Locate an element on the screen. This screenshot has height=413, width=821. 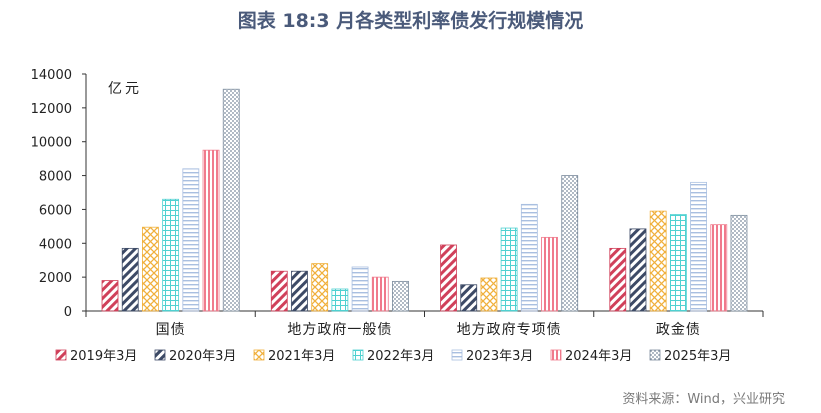
legend-item: 2021年3月 is located at coordinates (294, 356).